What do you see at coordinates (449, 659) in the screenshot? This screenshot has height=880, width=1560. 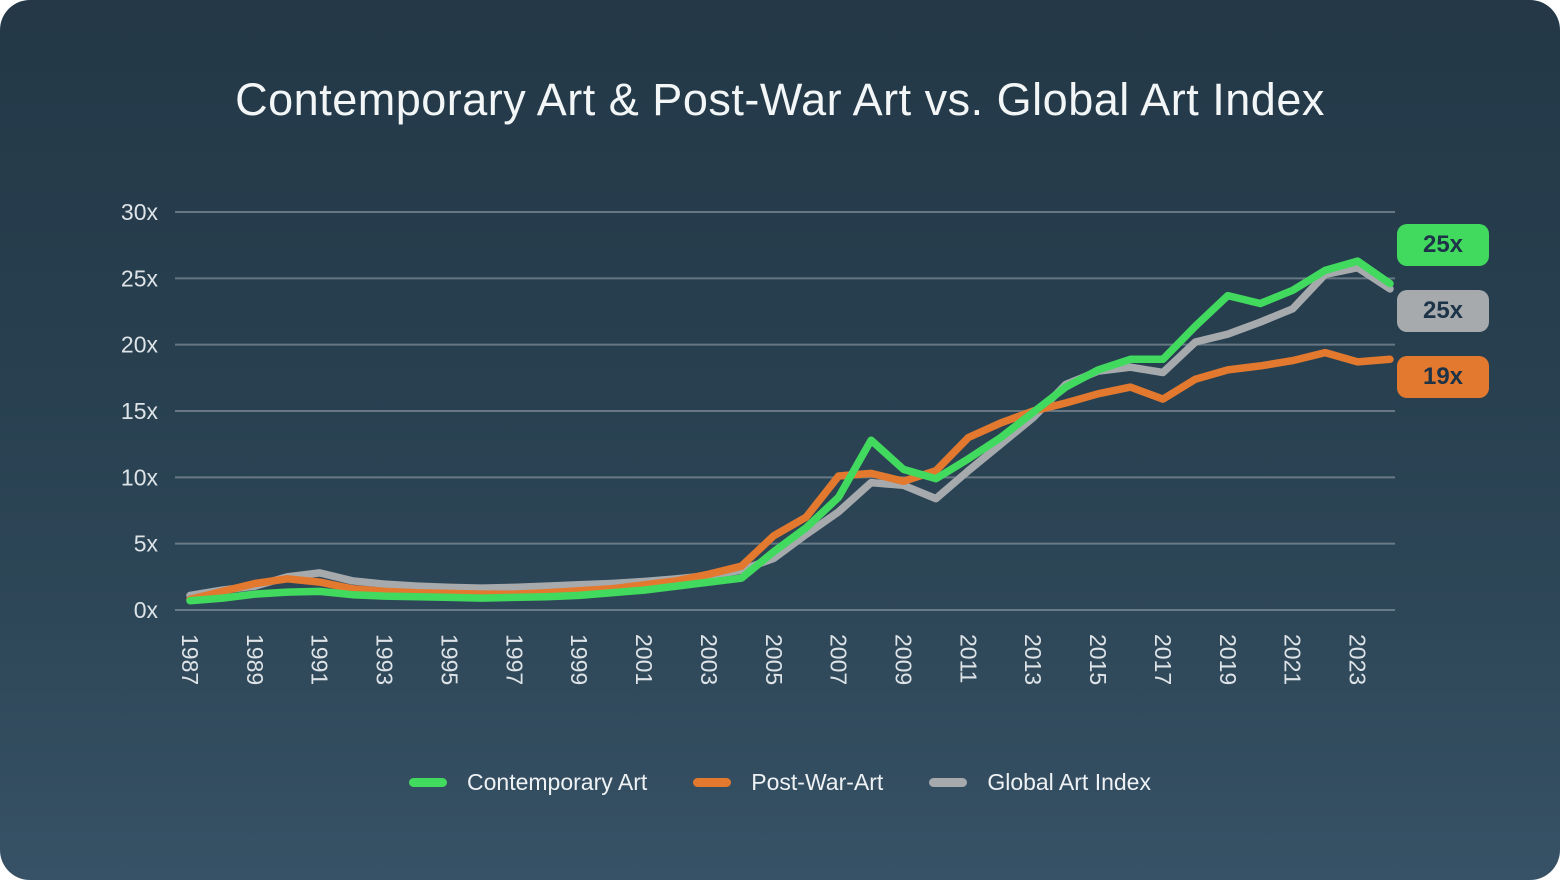 I see `x-tick-label: 1995` at bounding box center [449, 659].